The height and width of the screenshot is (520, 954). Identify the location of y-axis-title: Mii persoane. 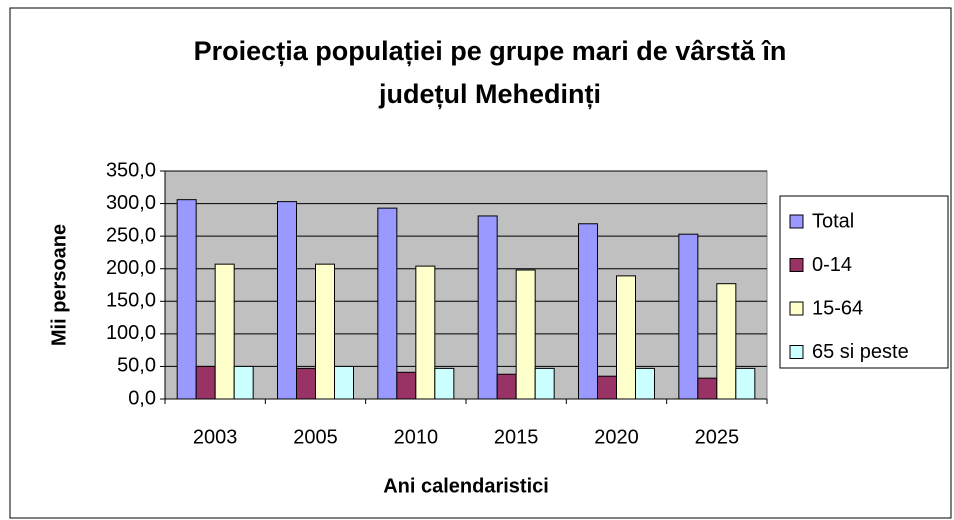
(59, 285).